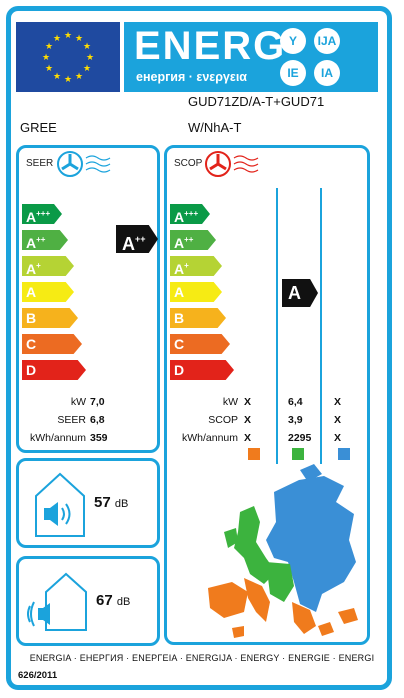 This screenshot has width=404, height=698. Describe the element at coordinates (50, 318) in the screenshot. I see `seer-class-b: B` at that location.